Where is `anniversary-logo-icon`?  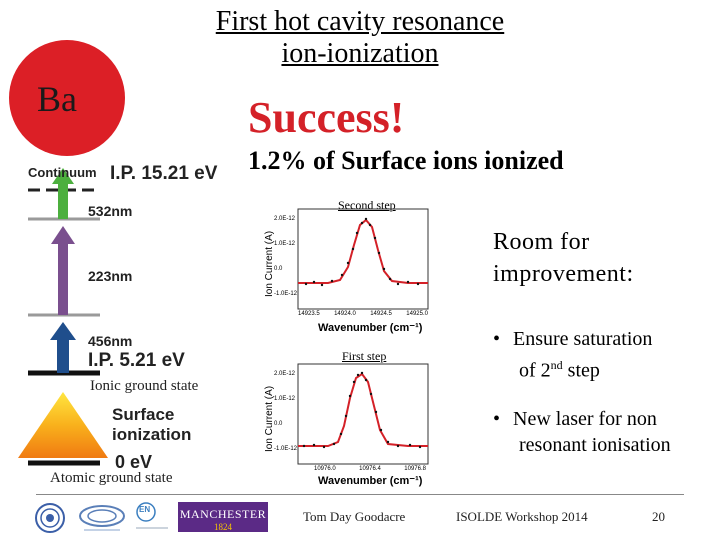
anniversary-logo-icon is located at coordinates (102, 518).